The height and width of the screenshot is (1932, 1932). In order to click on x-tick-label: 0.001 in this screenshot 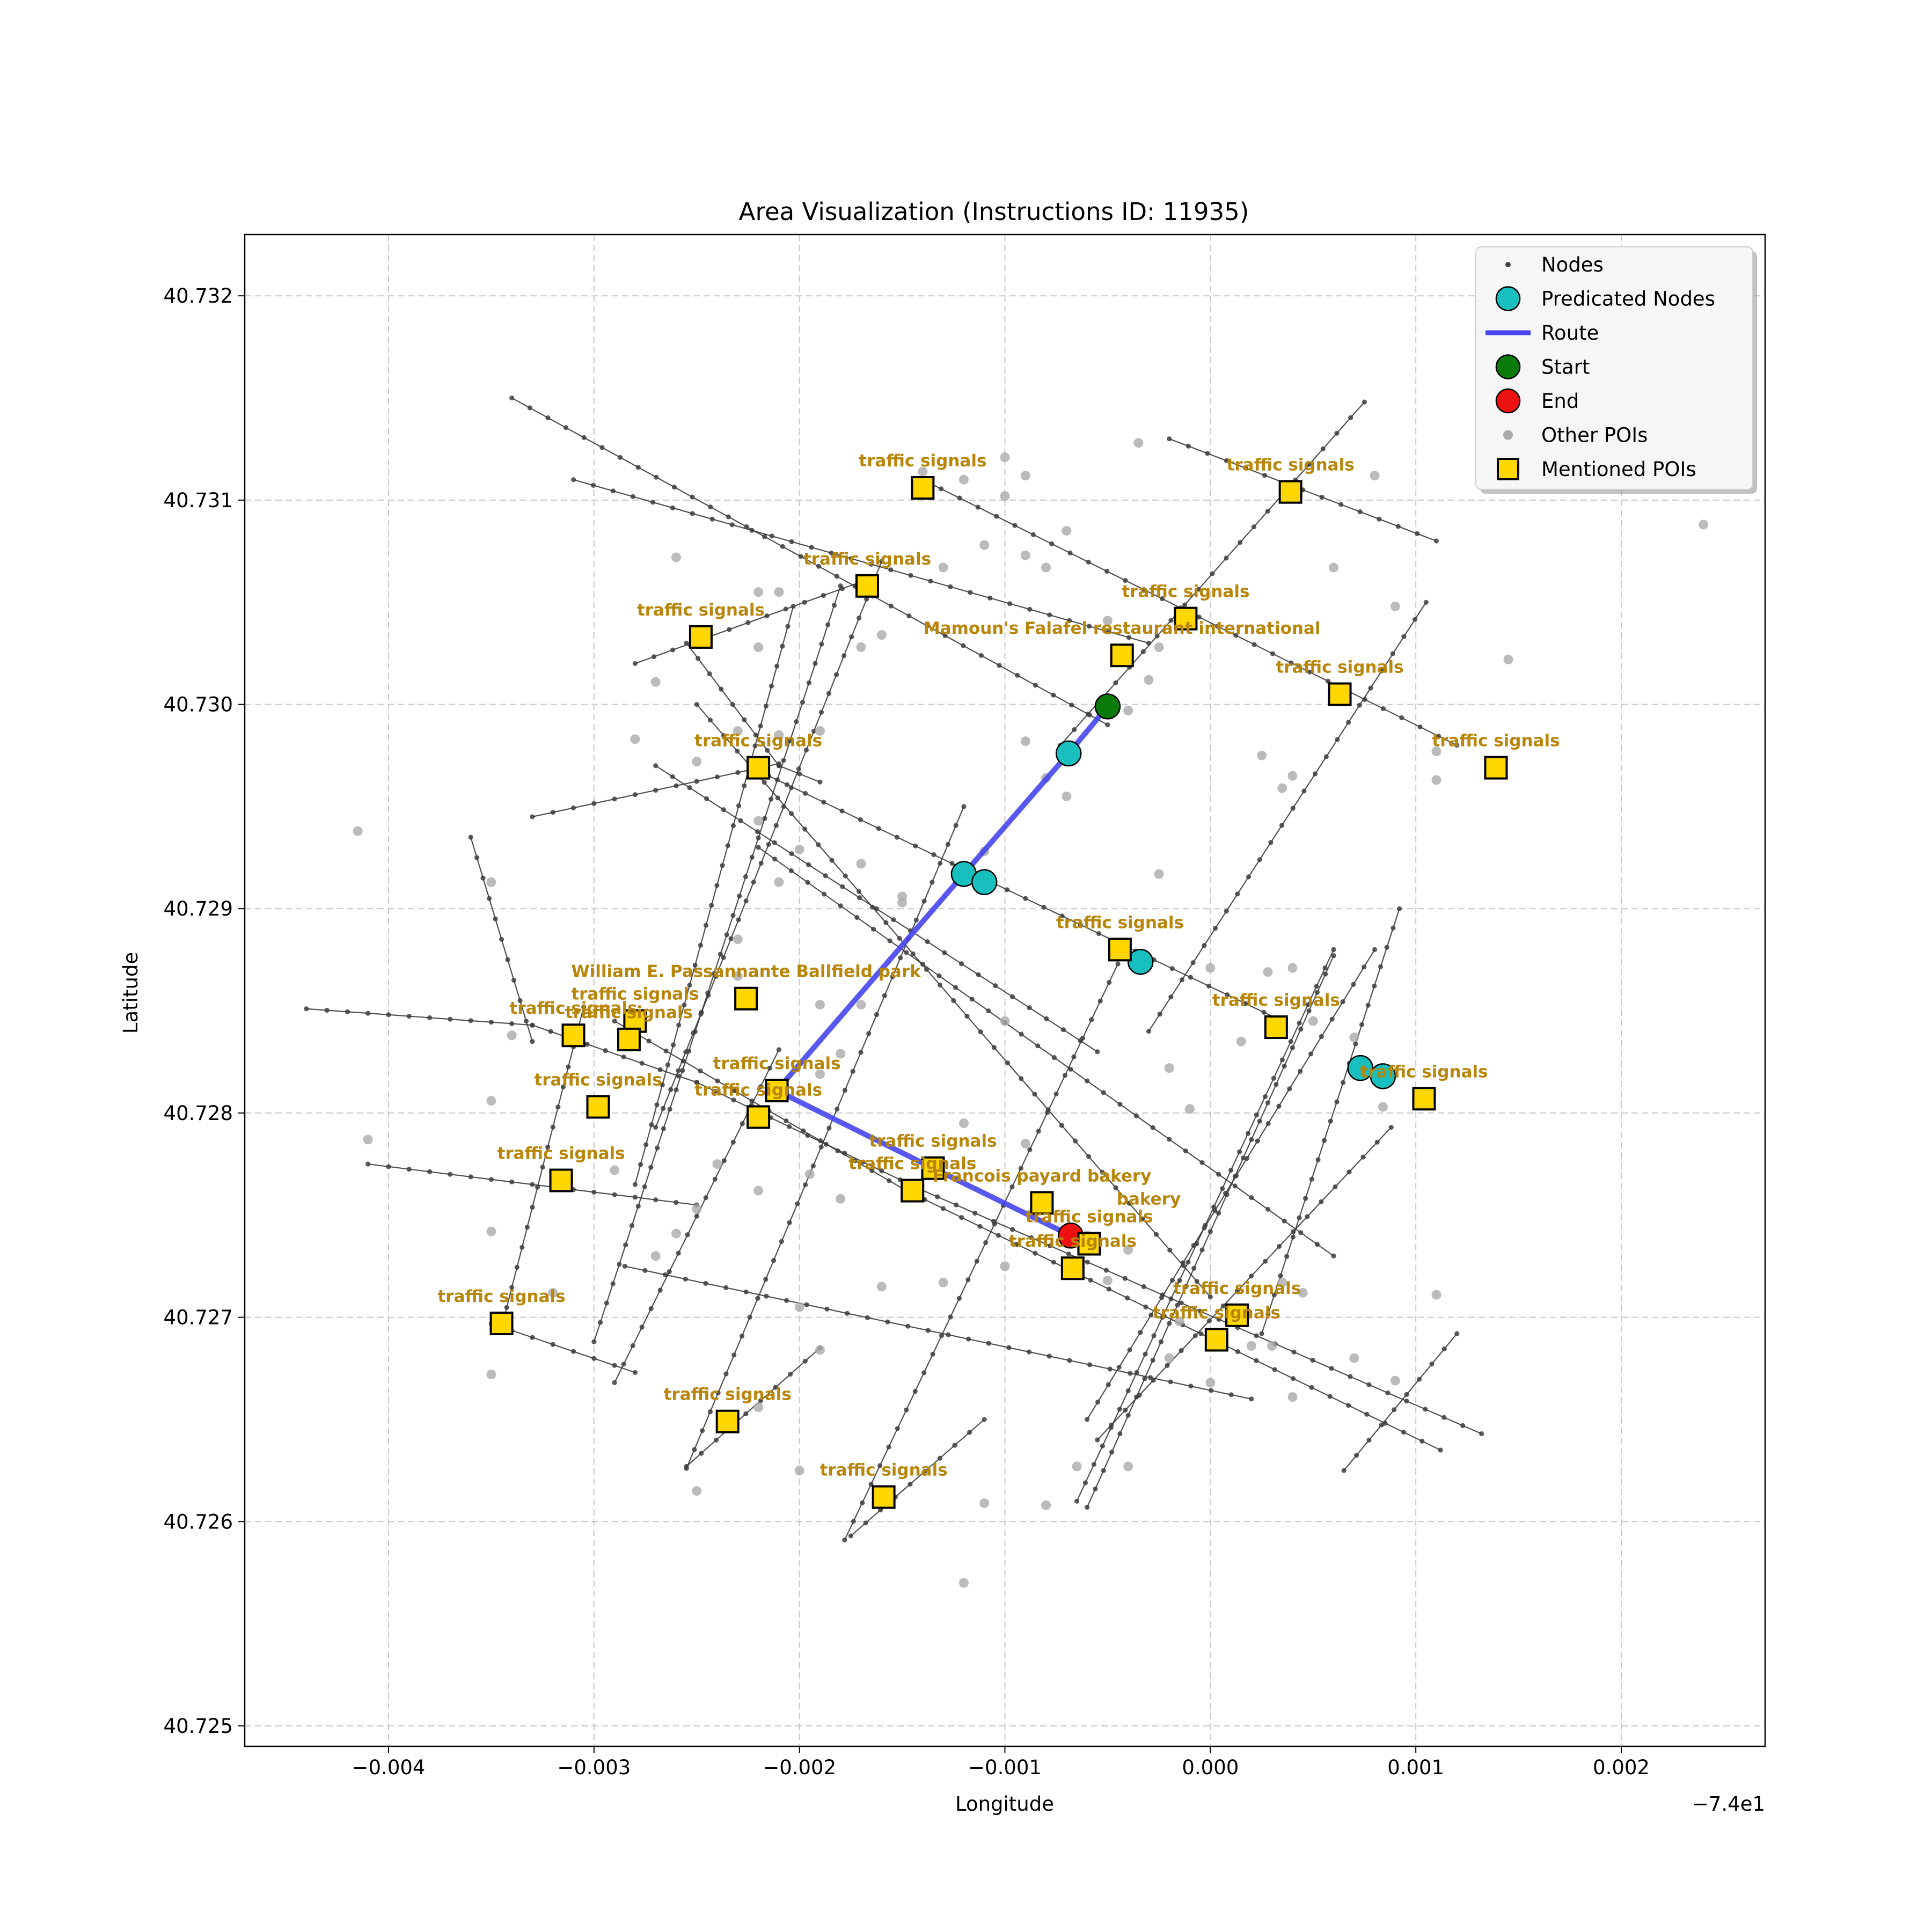, I will do `click(1415, 1767)`.